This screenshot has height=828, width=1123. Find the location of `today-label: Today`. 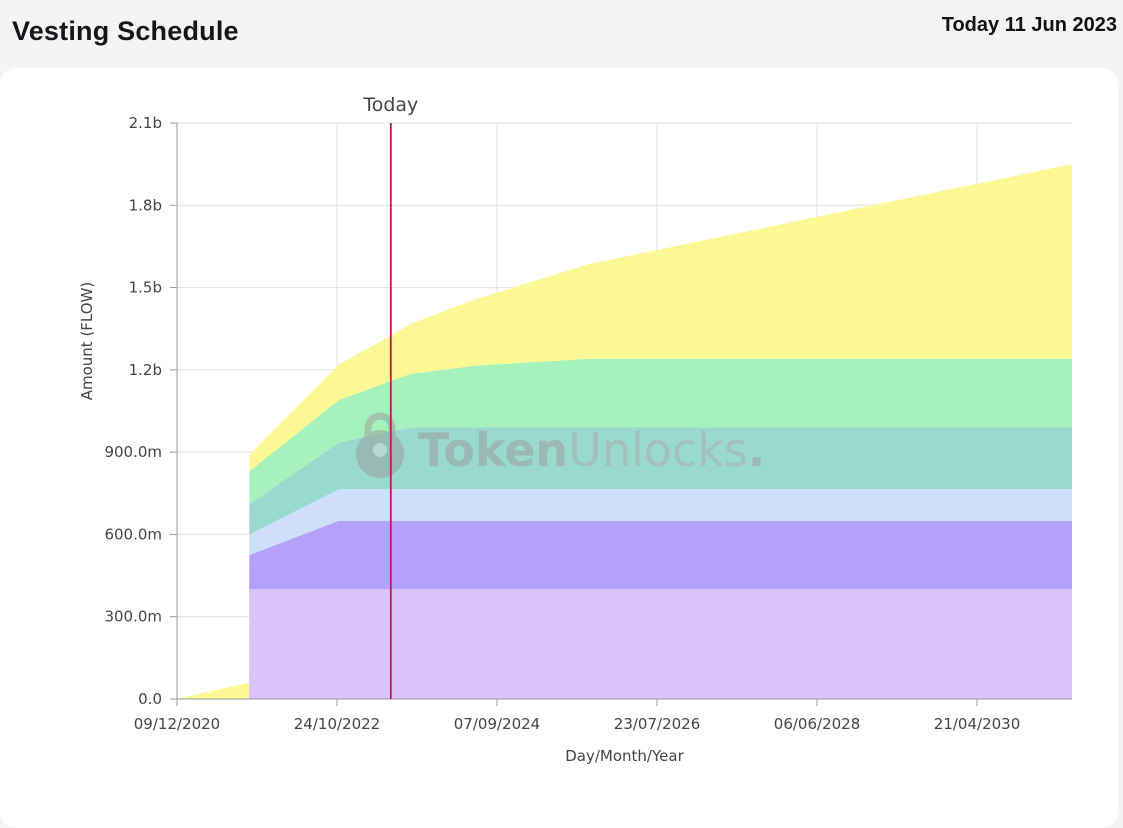

today-label: Today is located at coordinates (390, 105).